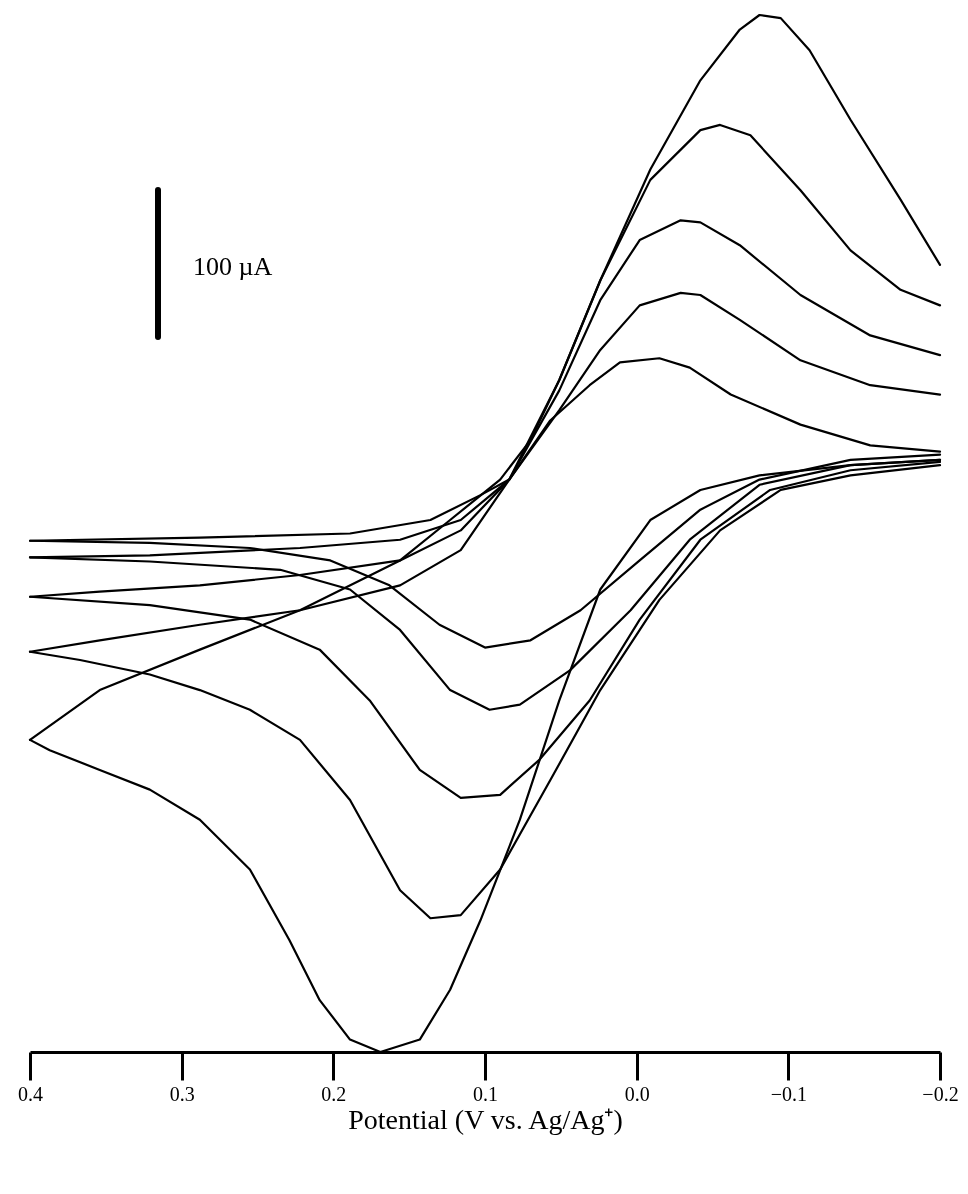  What do you see at coordinates (788, 1093) in the screenshot?
I see `x-tick-label: −0.1` at bounding box center [788, 1093].